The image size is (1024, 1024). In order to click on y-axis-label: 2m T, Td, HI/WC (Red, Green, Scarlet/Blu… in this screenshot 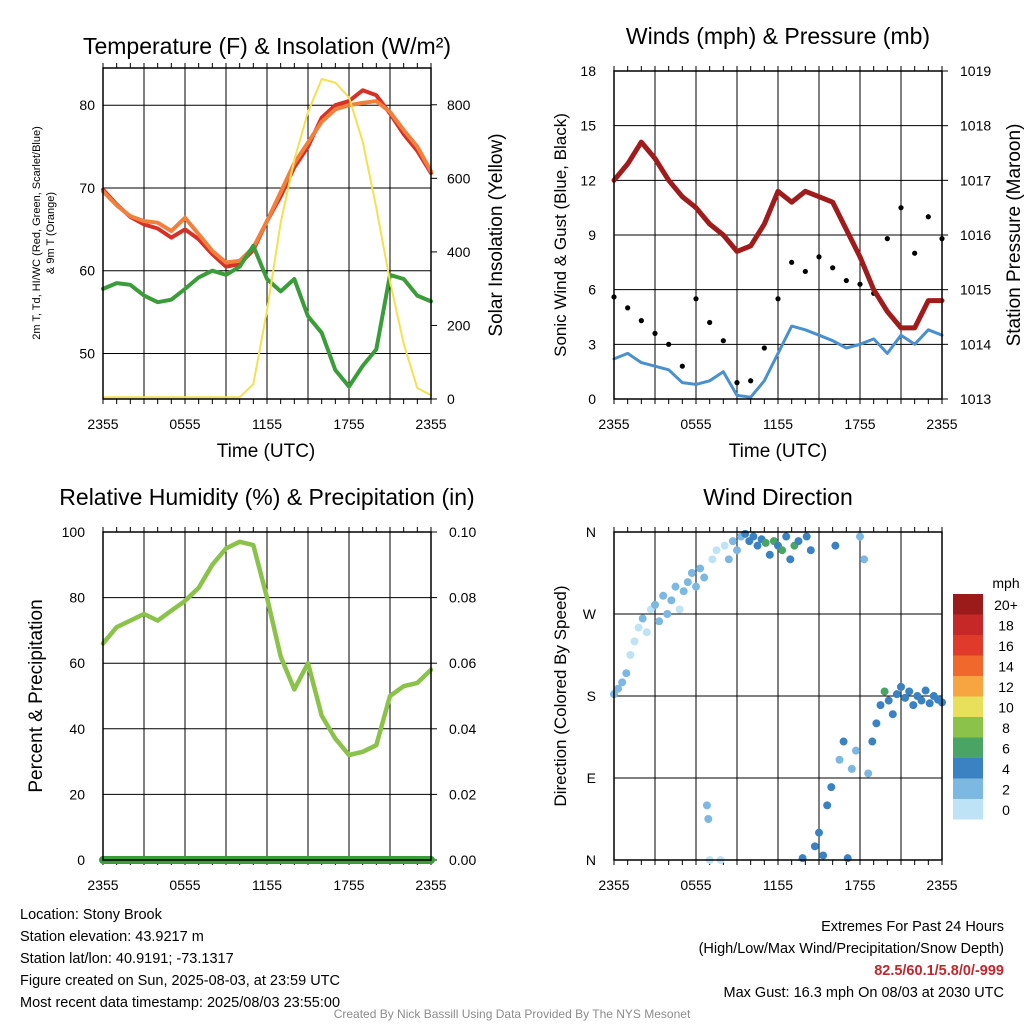, I will do `click(37, 233)`.